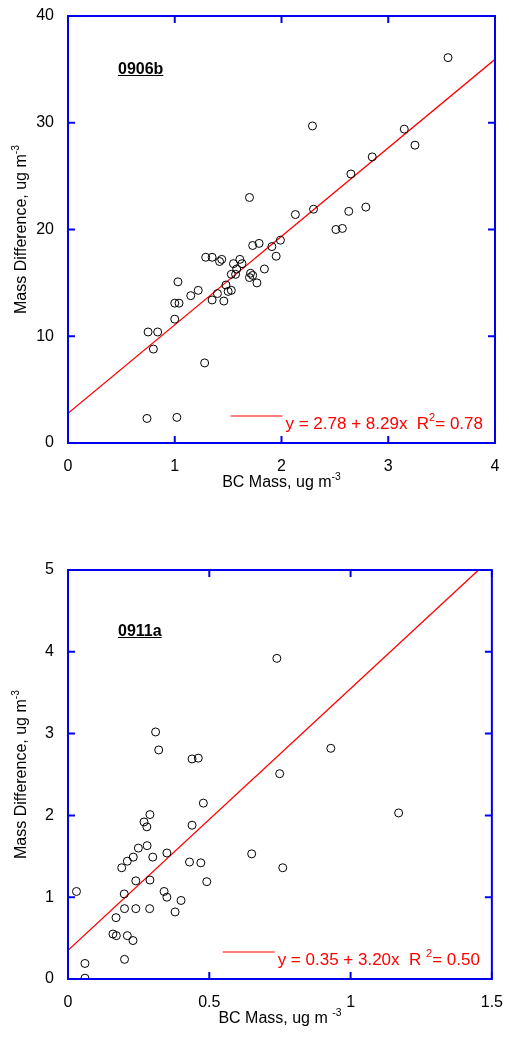 The width and height of the screenshot is (509, 1039). Describe the element at coordinates (495, 466) in the screenshot. I see `x-tick-label: 4` at that location.